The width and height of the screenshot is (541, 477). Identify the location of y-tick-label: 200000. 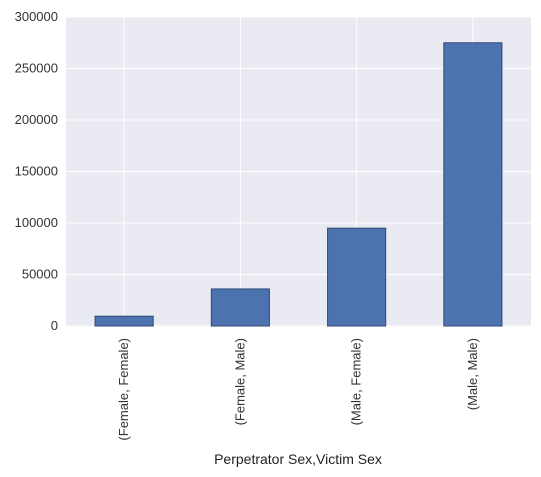
(36, 119).